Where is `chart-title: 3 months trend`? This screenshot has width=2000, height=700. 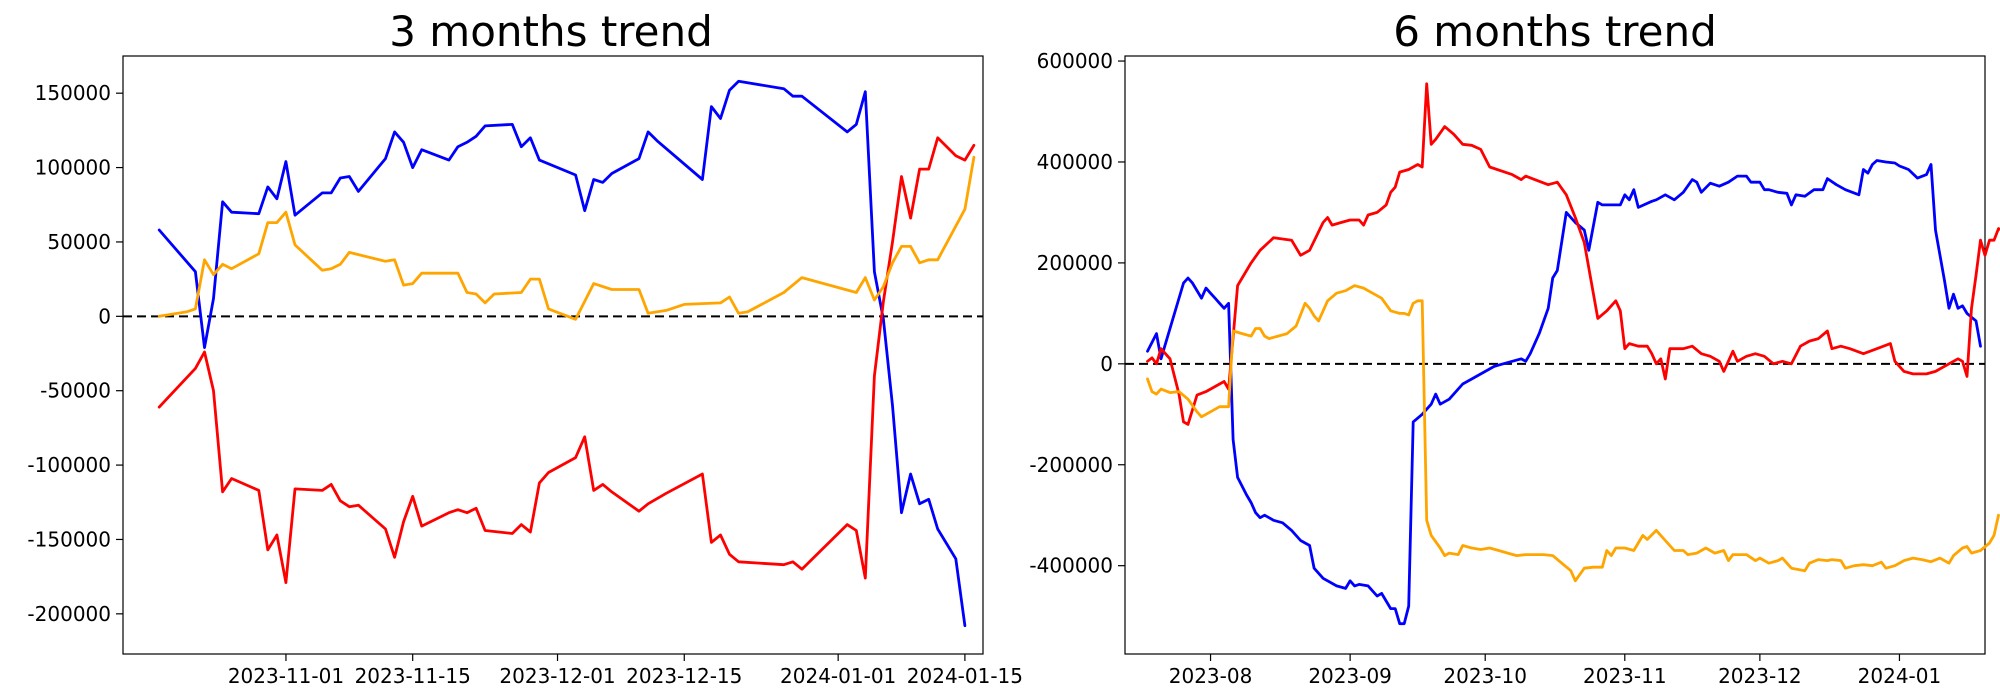 chart-title: 3 months trend is located at coordinates (551, 31).